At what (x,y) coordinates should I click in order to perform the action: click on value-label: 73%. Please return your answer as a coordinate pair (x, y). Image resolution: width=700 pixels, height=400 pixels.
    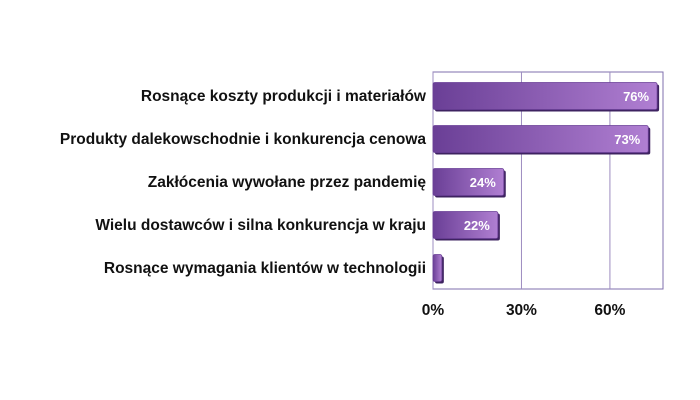
    Looking at the image, I should click on (627, 139).